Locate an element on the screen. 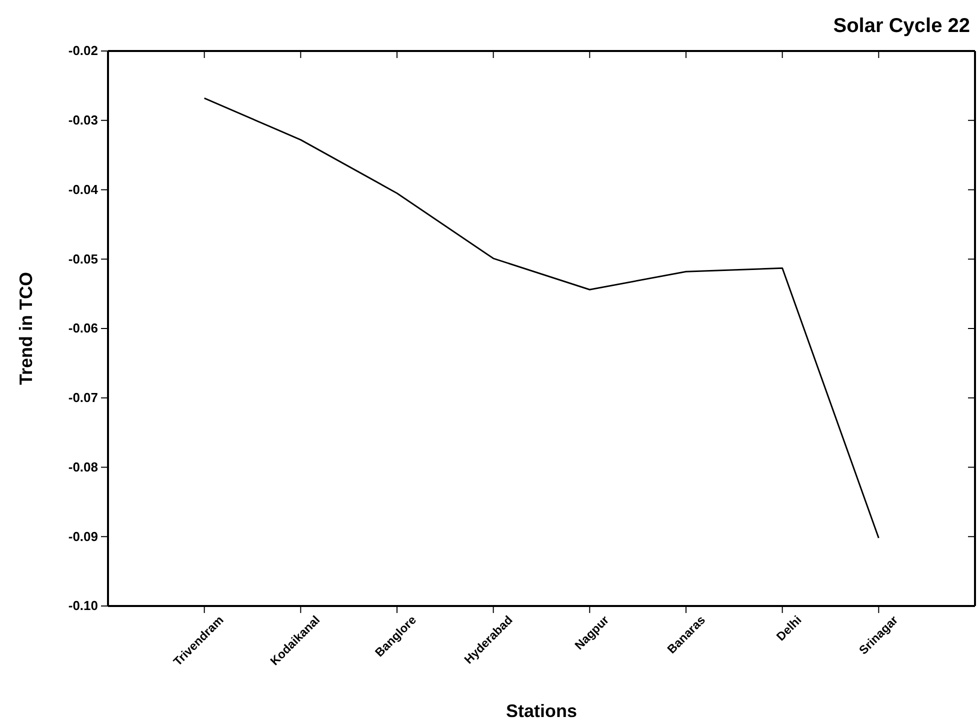 The image size is (978, 725). y-tick-label: -0.02 is located at coordinates (83, 50).